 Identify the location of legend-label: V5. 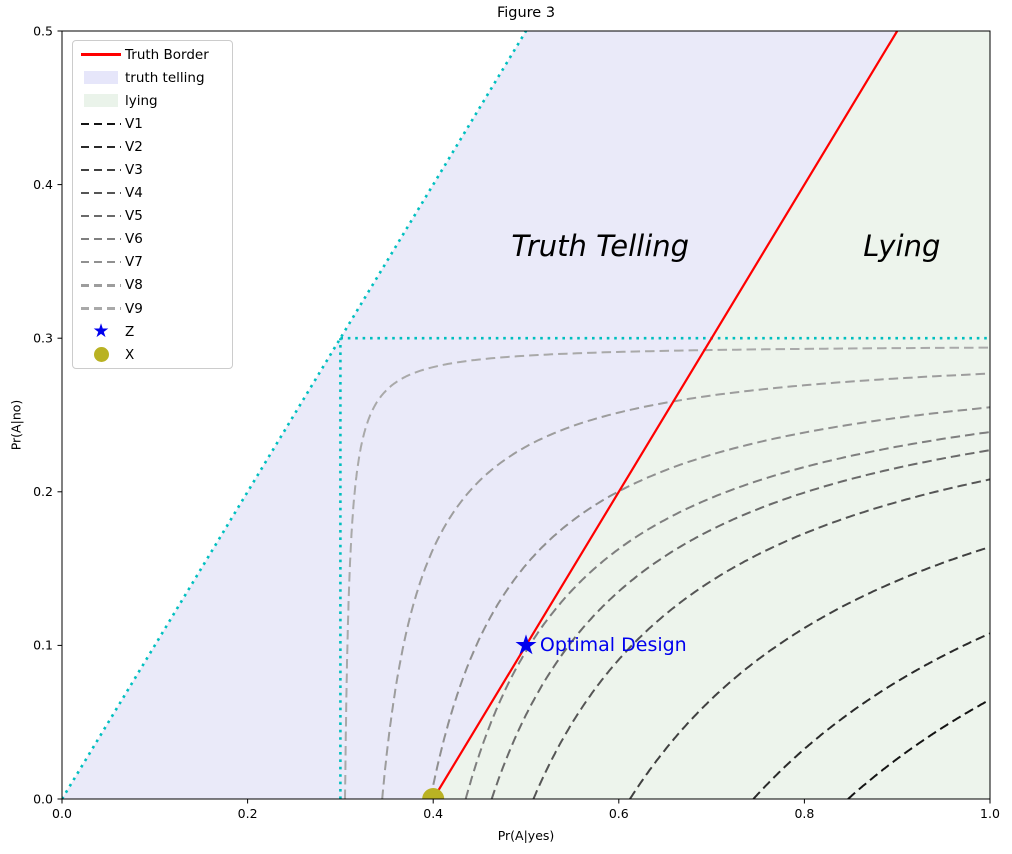
(134, 216).